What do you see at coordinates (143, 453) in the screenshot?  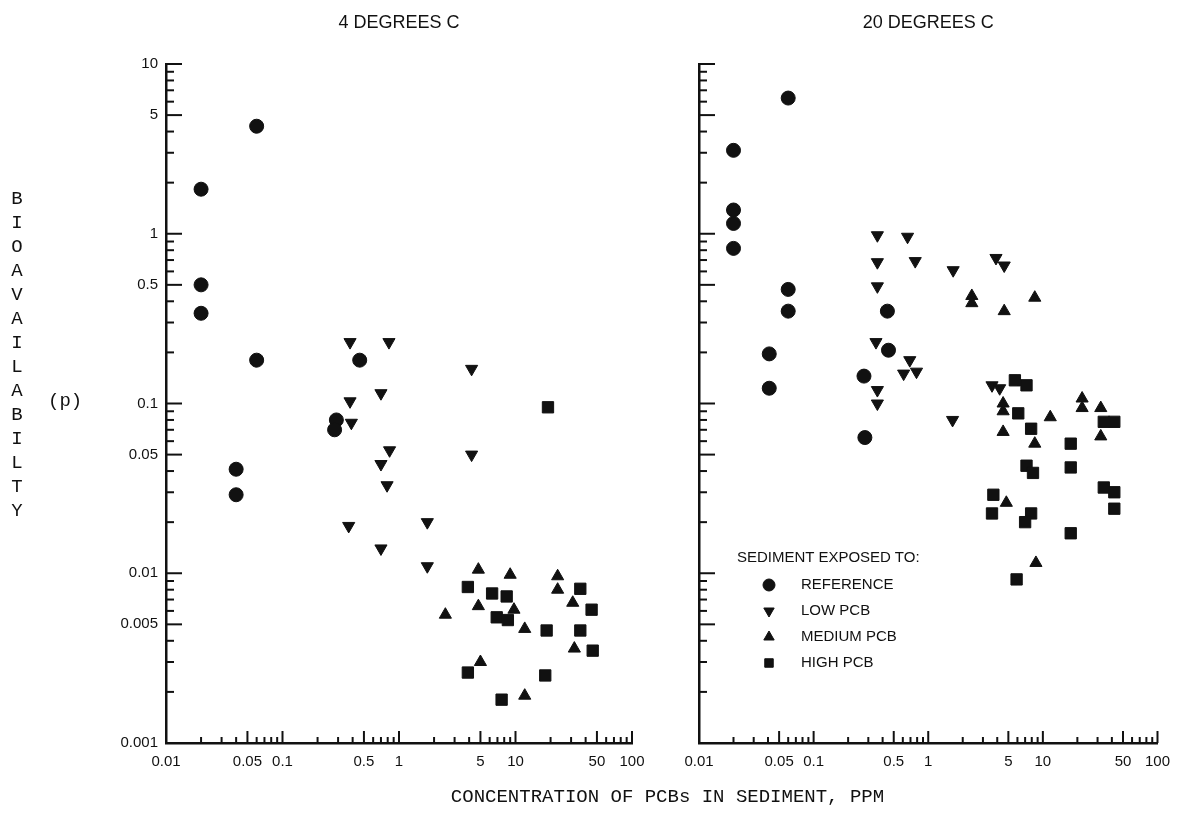 I see `y-tick-label: 0.05` at bounding box center [143, 453].